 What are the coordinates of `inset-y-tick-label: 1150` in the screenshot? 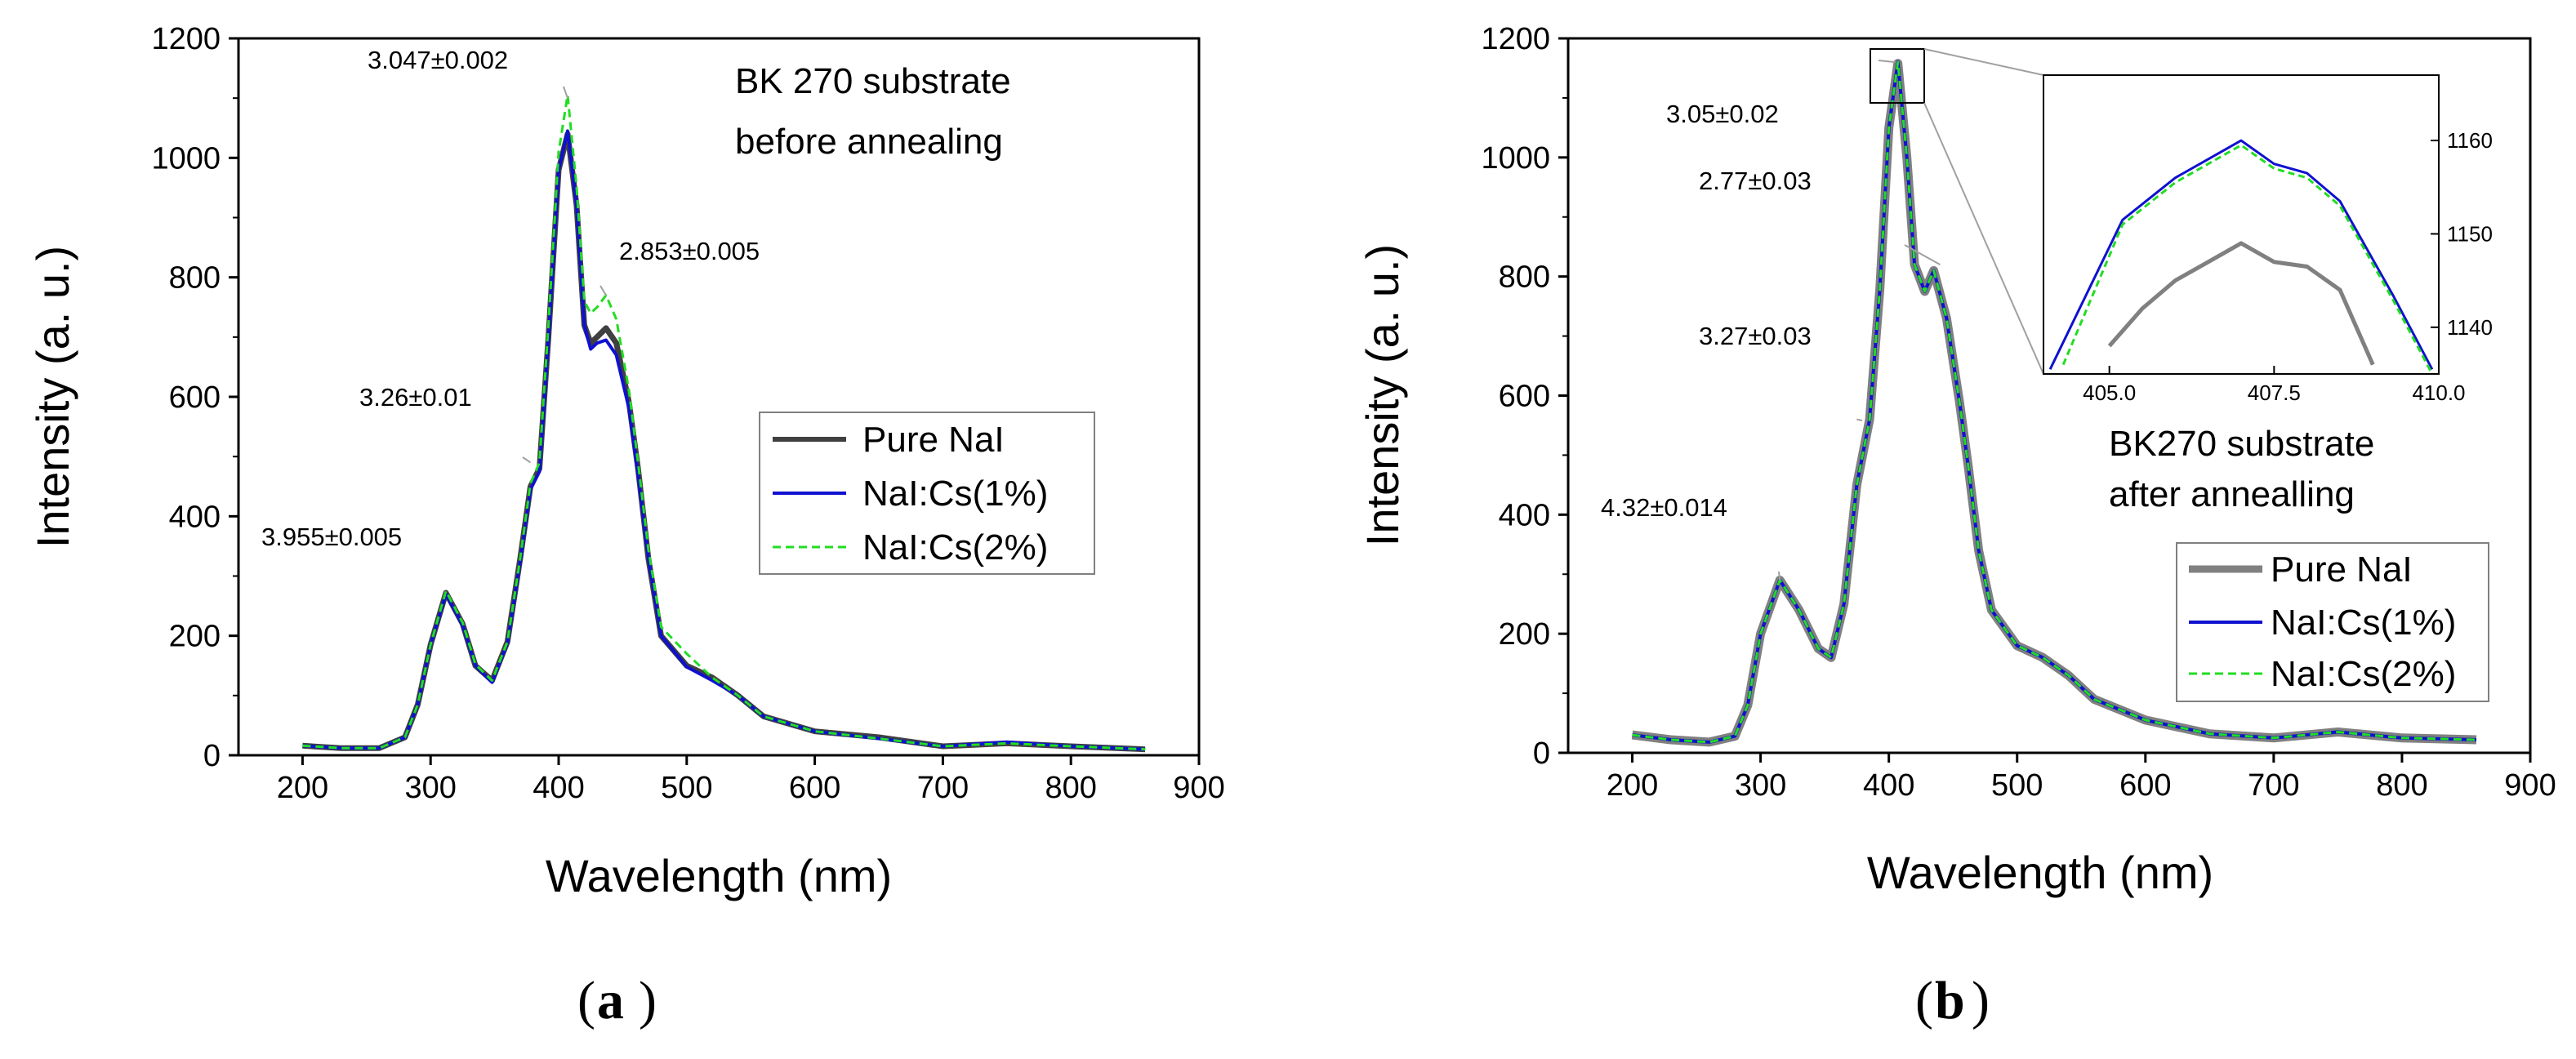 It's located at (2470, 233).